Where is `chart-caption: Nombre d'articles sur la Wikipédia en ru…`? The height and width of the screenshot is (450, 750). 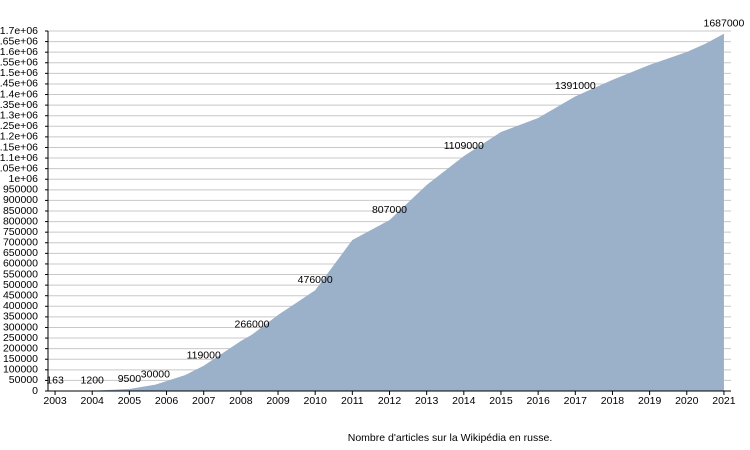
chart-caption: Nombre d'articles sur la Wikipédia en ru… is located at coordinates (450, 438).